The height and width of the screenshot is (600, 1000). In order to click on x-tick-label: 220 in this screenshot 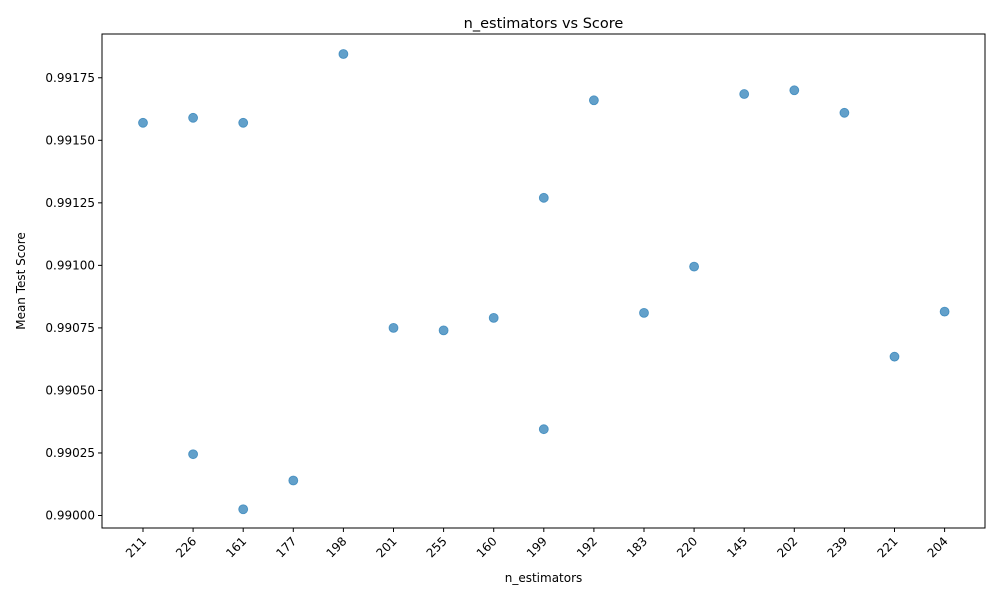, I will do `click(687, 547)`.